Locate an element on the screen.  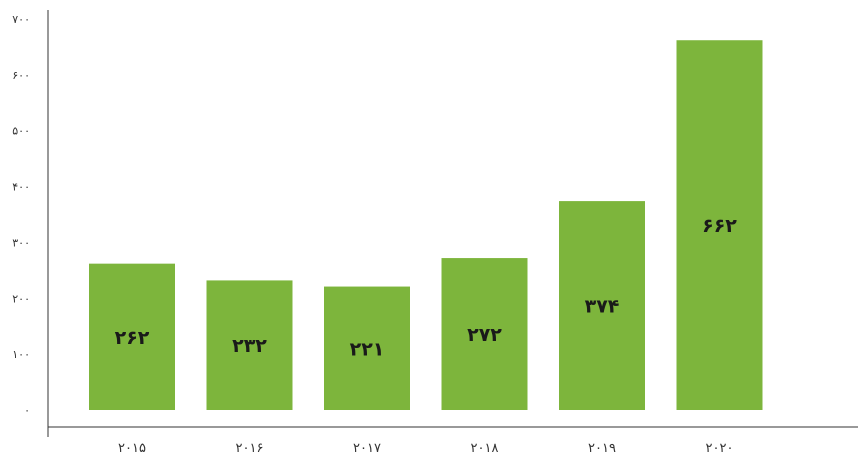
bar-value-label: ۲۲۱ is located at coordinates (367, 349).